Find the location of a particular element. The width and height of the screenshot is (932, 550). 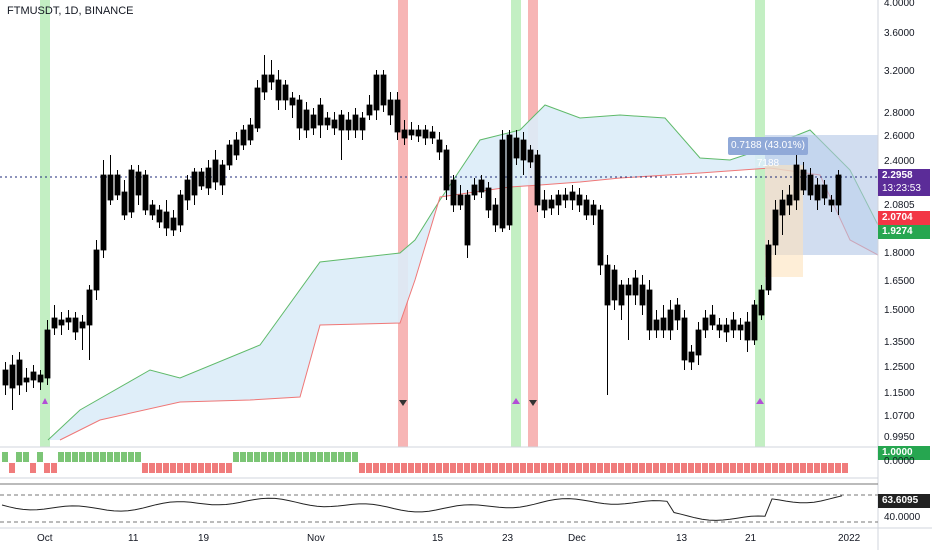

price-axis-label: 3.2000 is located at coordinates (899, 71).